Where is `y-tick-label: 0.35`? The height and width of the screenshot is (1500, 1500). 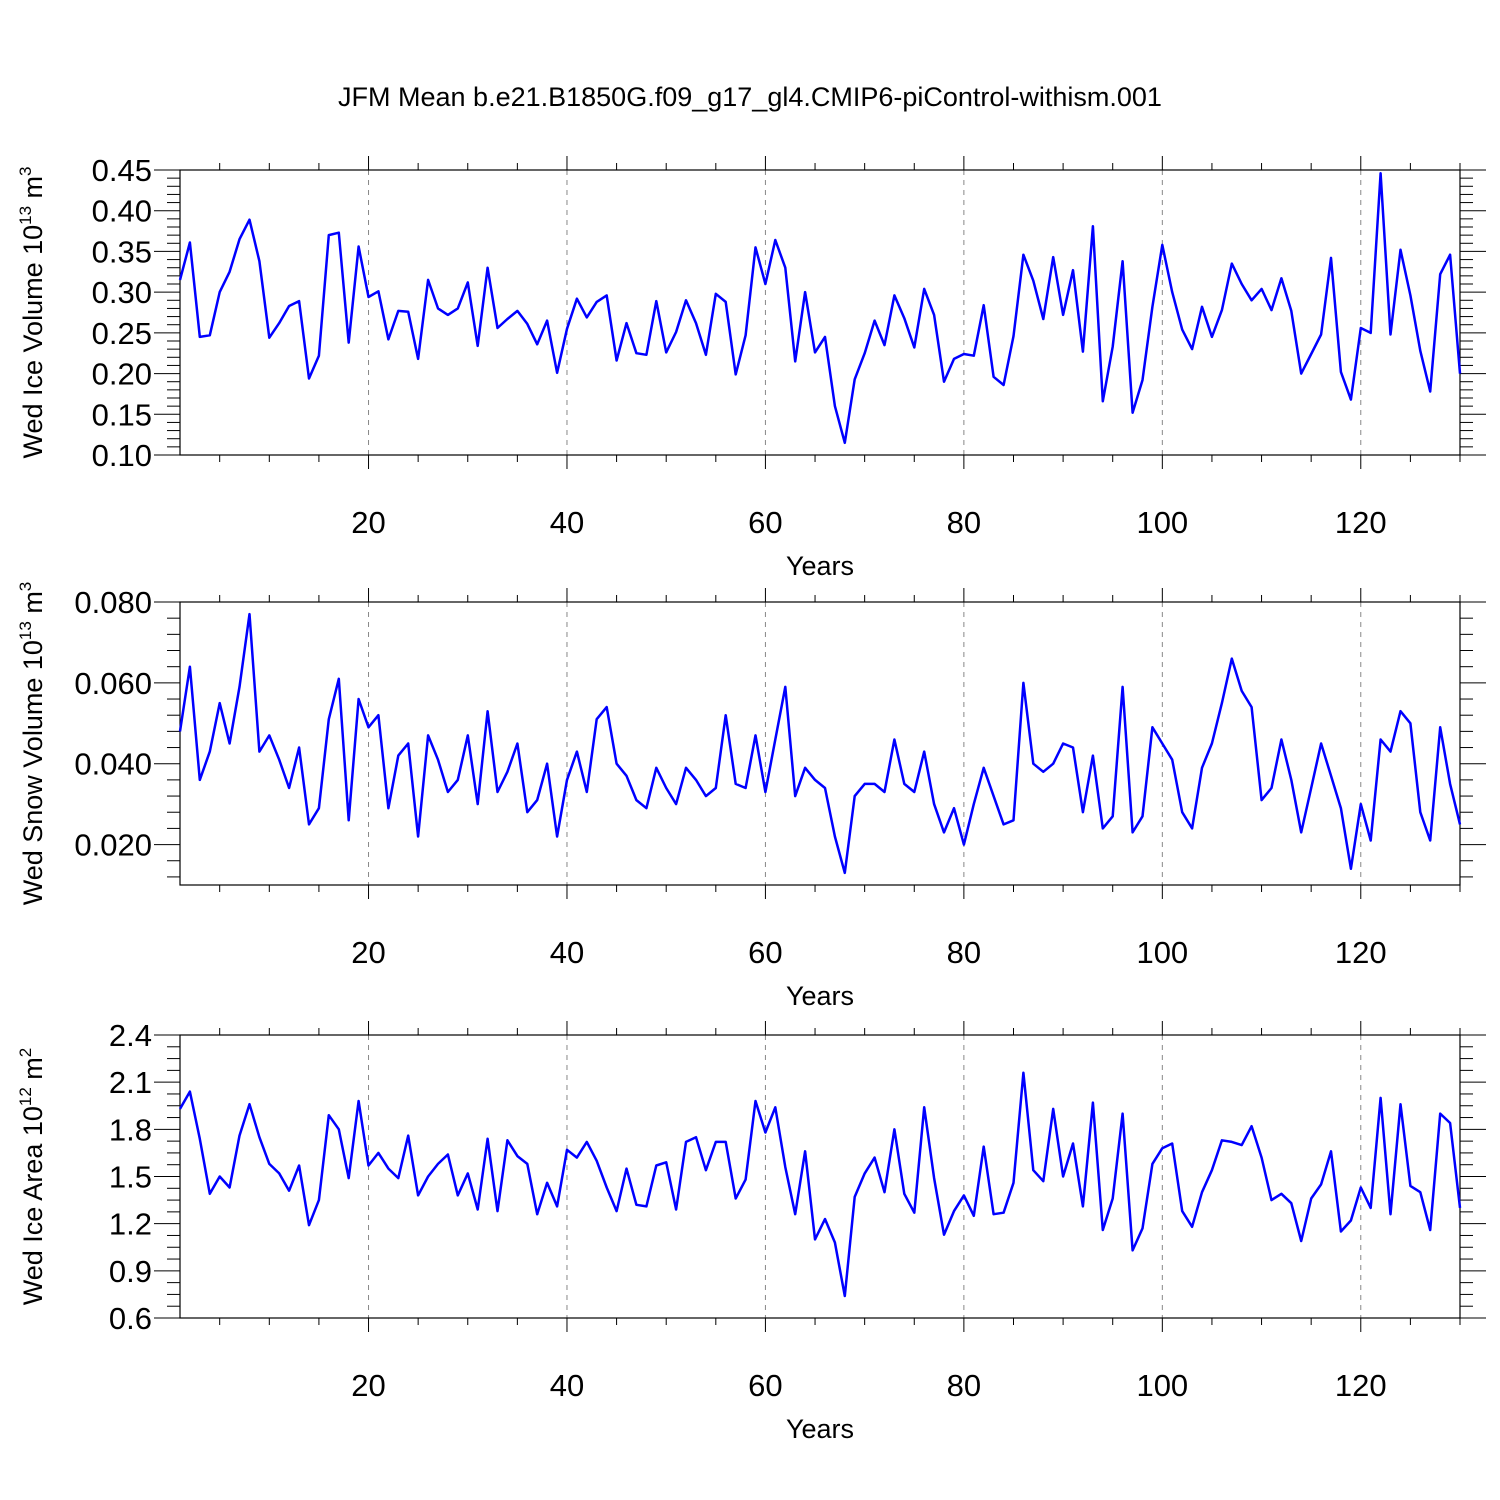
y-tick-label: 0.35 is located at coordinates (122, 251).